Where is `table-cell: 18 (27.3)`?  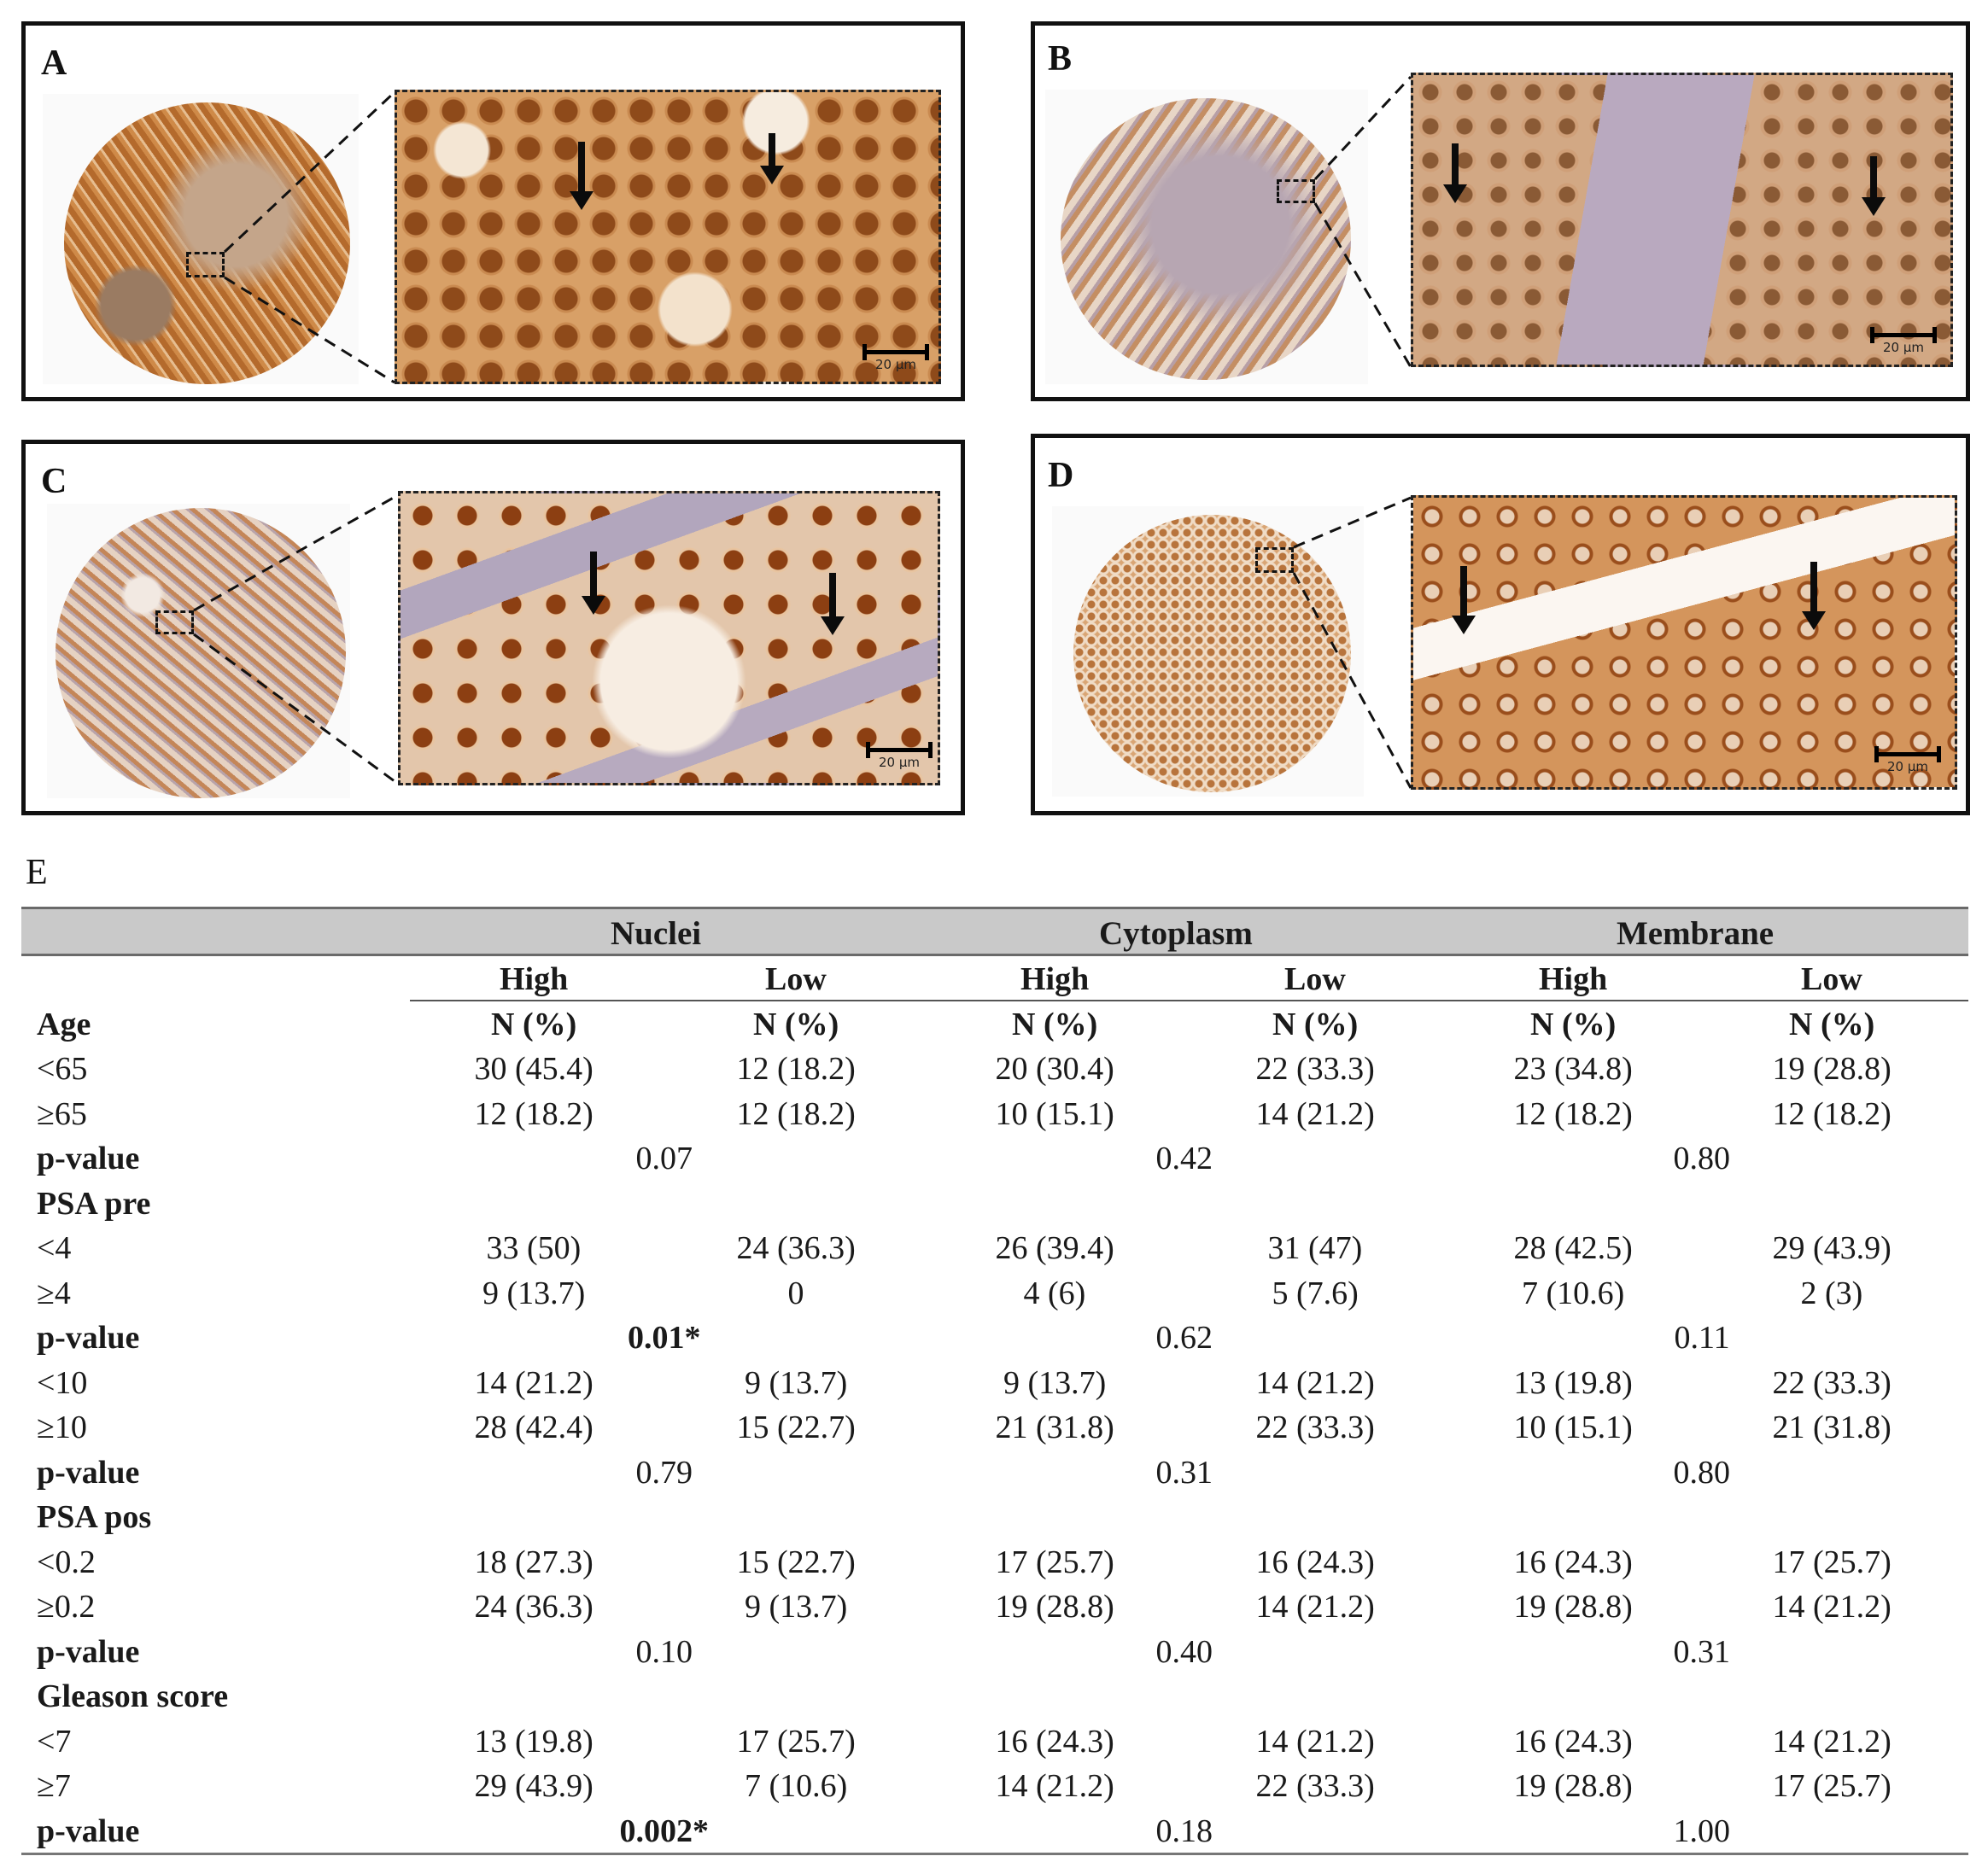 table-cell: 18 (27.3) is located at coordinates (533, 1562).